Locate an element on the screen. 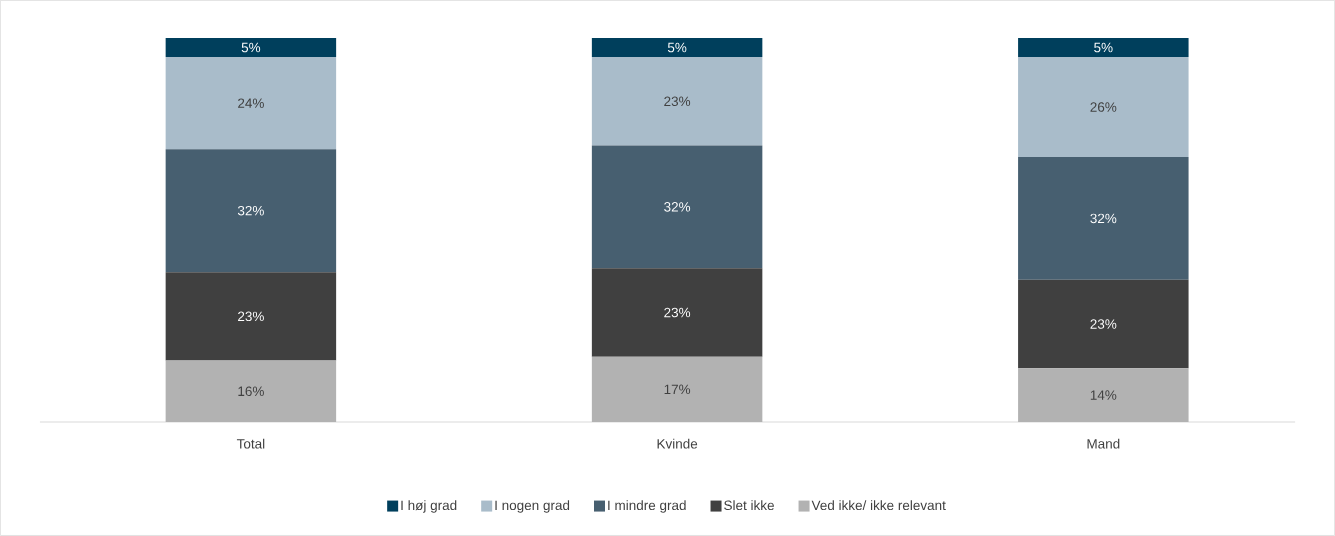 The image size is (1335, 536). legend-label: Slet ikke is located at coordinates (749, 505).